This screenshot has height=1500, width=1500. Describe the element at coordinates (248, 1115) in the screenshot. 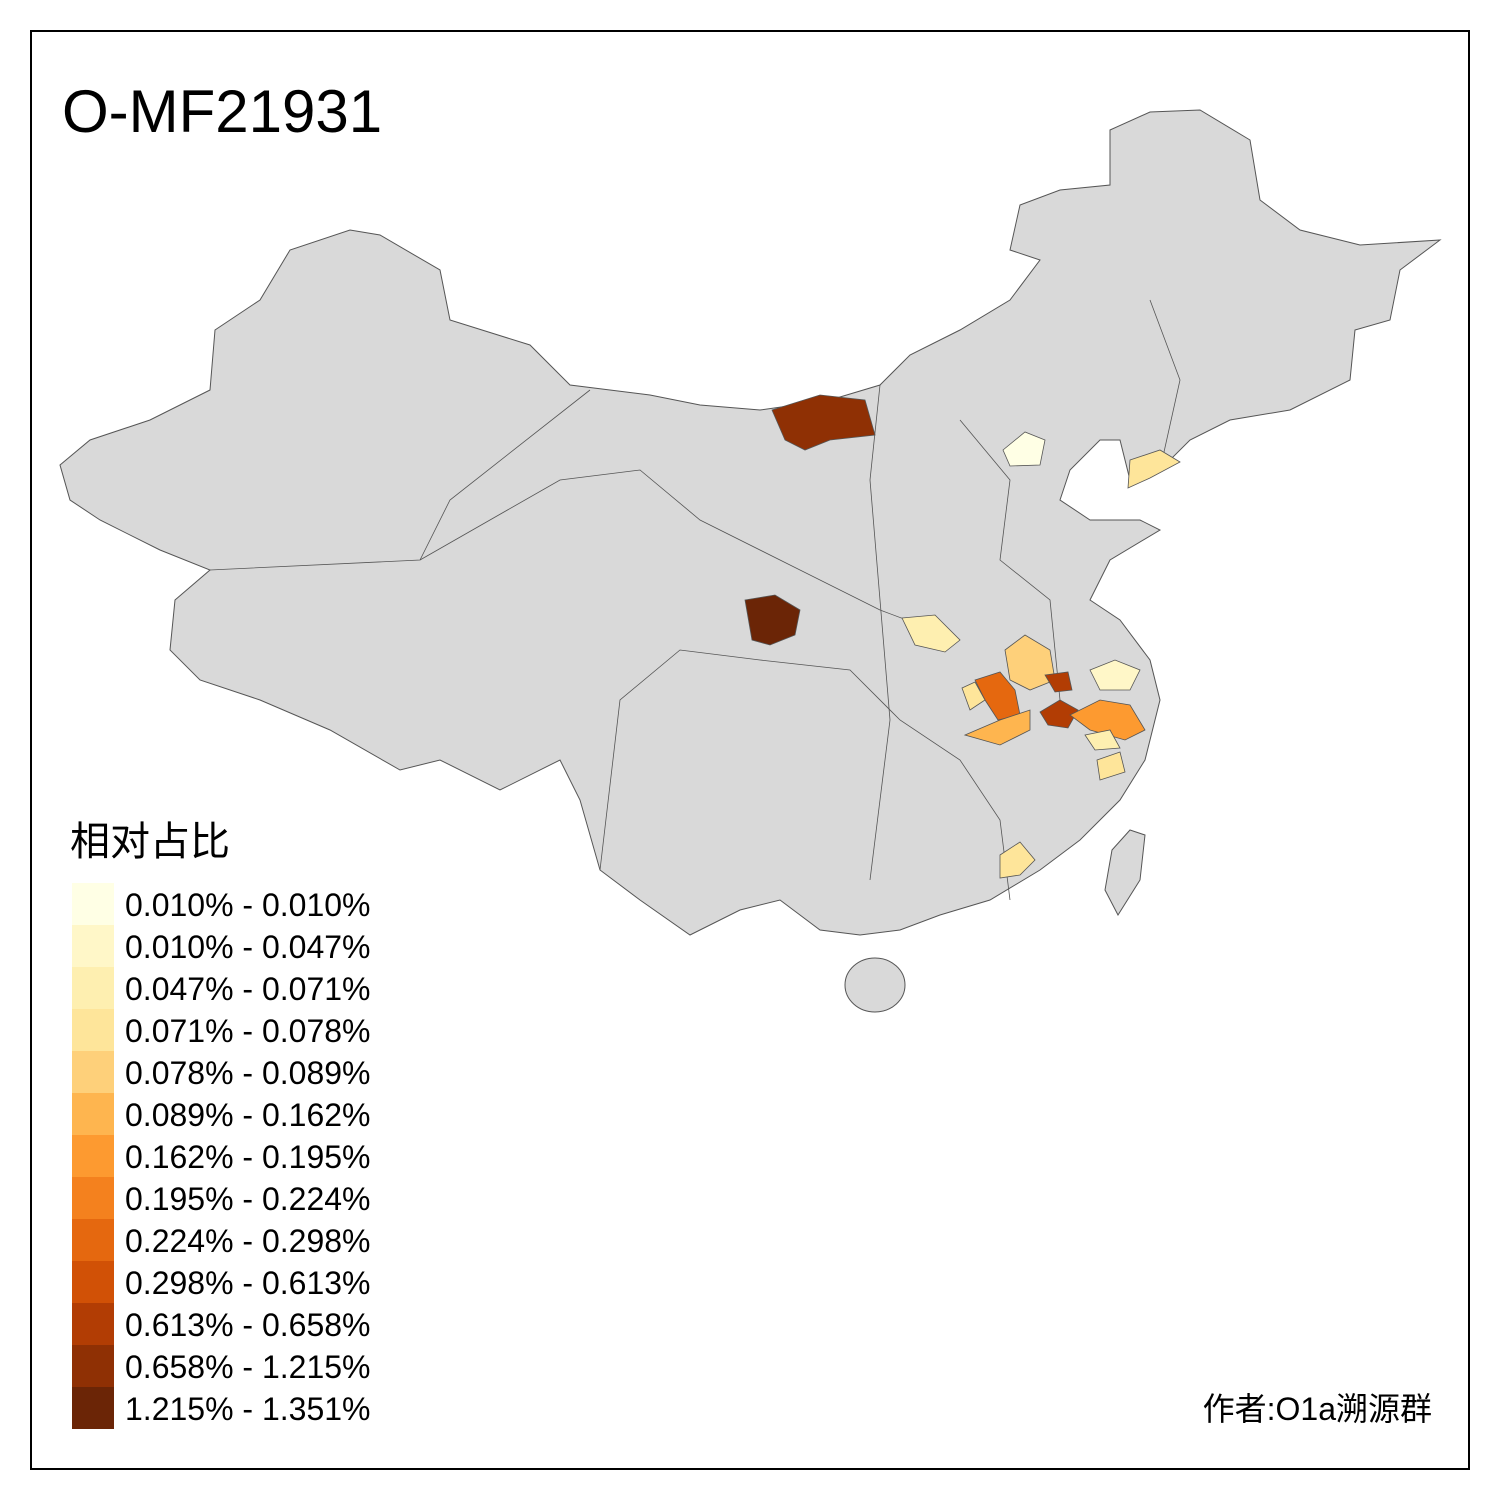

I see `legend-label: 0.089% - 0.162%` at that location.